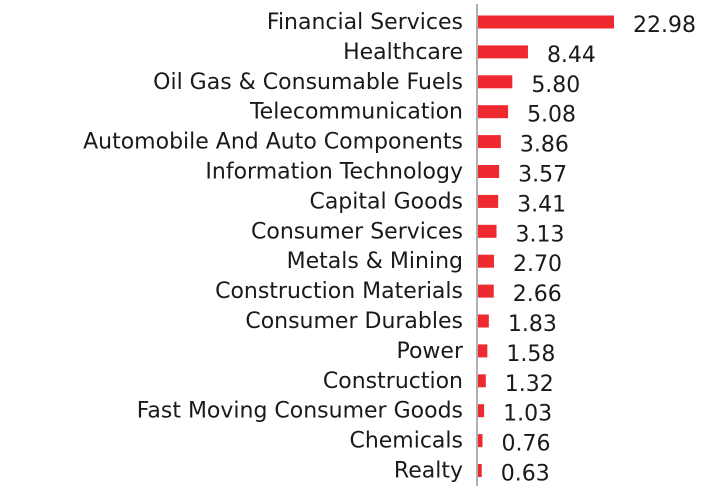 This screenshot has width=726, height=489. I want to click on value-label: 1.03, so click(527, 414).